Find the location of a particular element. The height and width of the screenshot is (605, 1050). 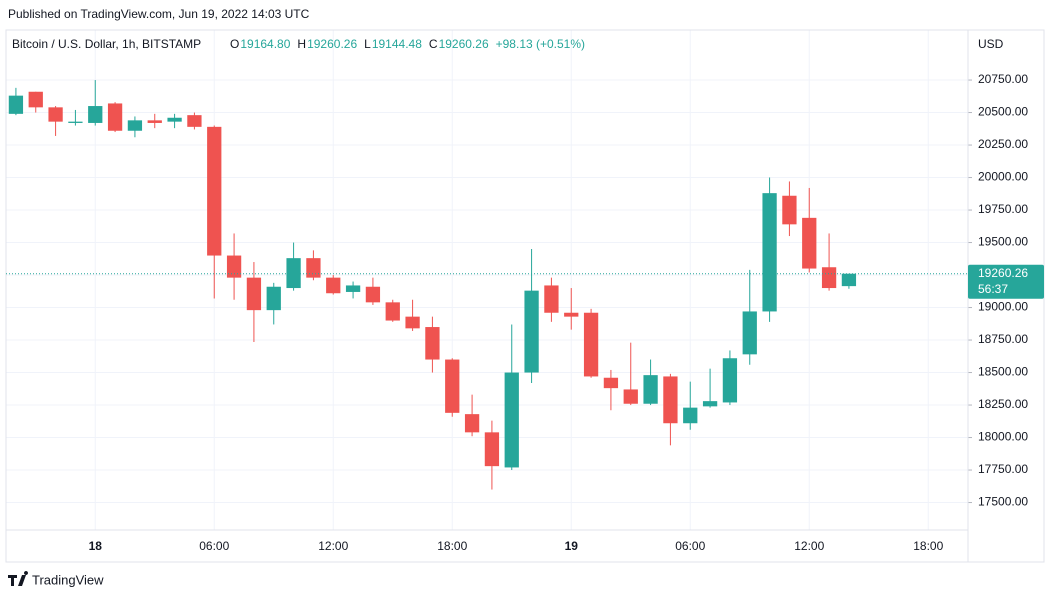

legend-key: O is located at coordinates (234, 44).